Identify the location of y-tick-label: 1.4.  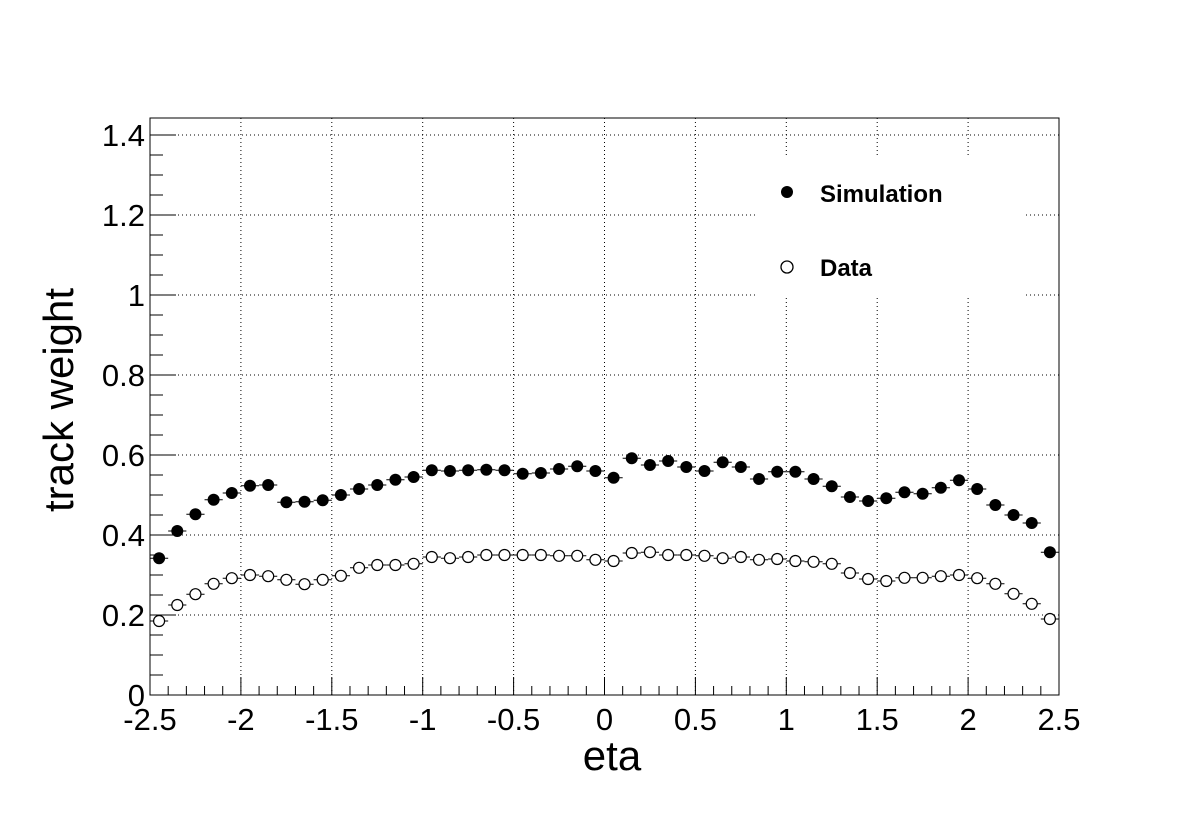
(123, 135).